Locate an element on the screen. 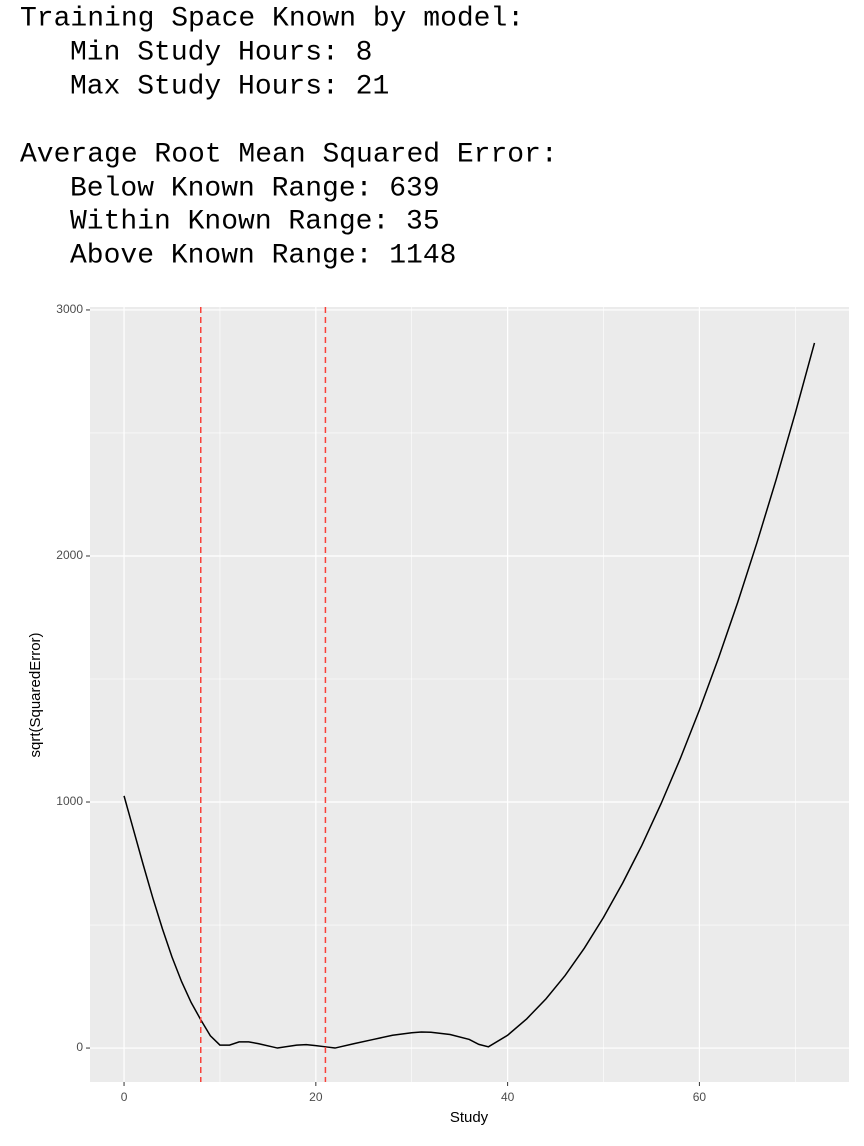  summary-line: Max Study Hours: 21 is located at coordinates (229, 86).